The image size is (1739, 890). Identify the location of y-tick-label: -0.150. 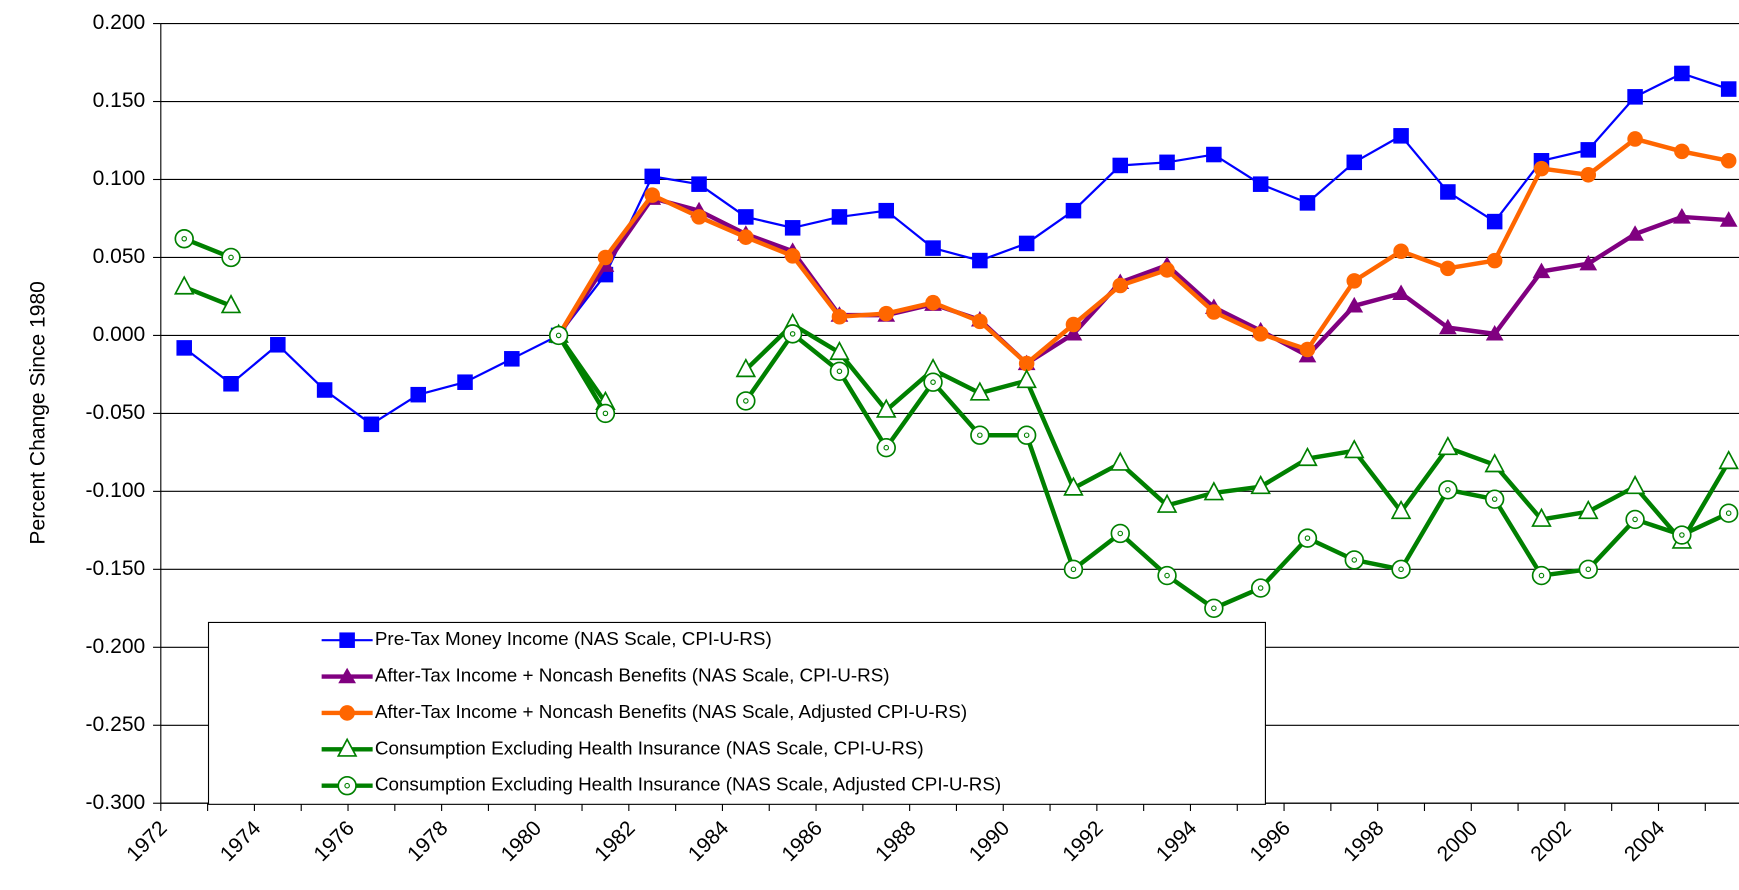
(116, 568).